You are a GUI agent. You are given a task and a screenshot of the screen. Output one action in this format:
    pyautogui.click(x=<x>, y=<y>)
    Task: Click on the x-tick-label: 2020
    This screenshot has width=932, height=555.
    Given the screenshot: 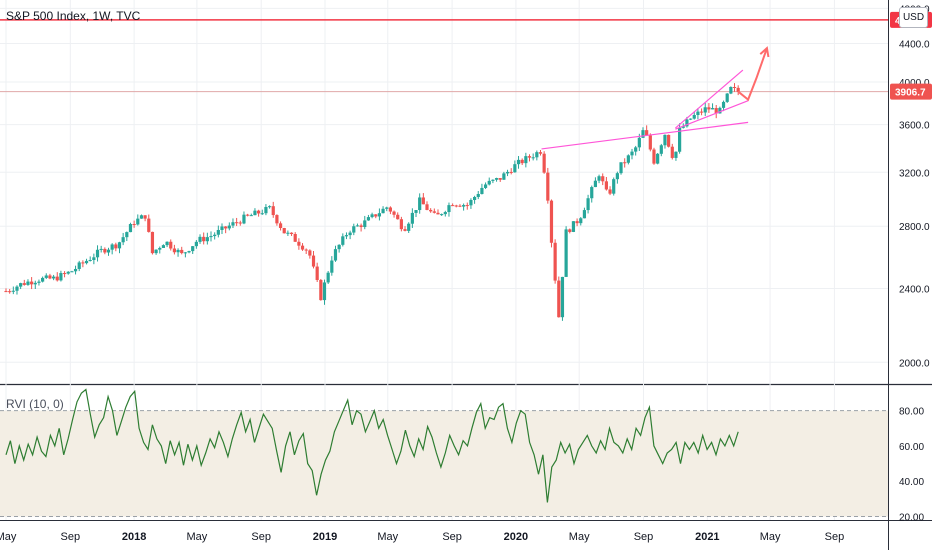 What is the action you would take?
    pyautogui.click(x=516, y=537)
    